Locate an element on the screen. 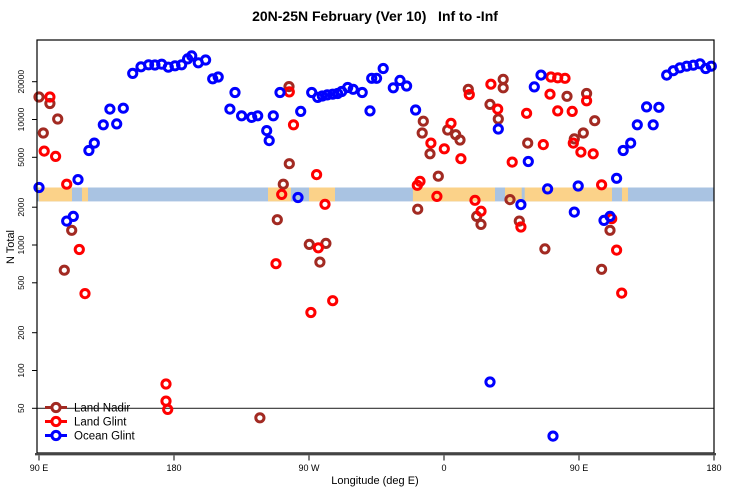  chart-title: 20N-25N February (Ver 10) Inf to -Inf is located at coordinates (375, 16).